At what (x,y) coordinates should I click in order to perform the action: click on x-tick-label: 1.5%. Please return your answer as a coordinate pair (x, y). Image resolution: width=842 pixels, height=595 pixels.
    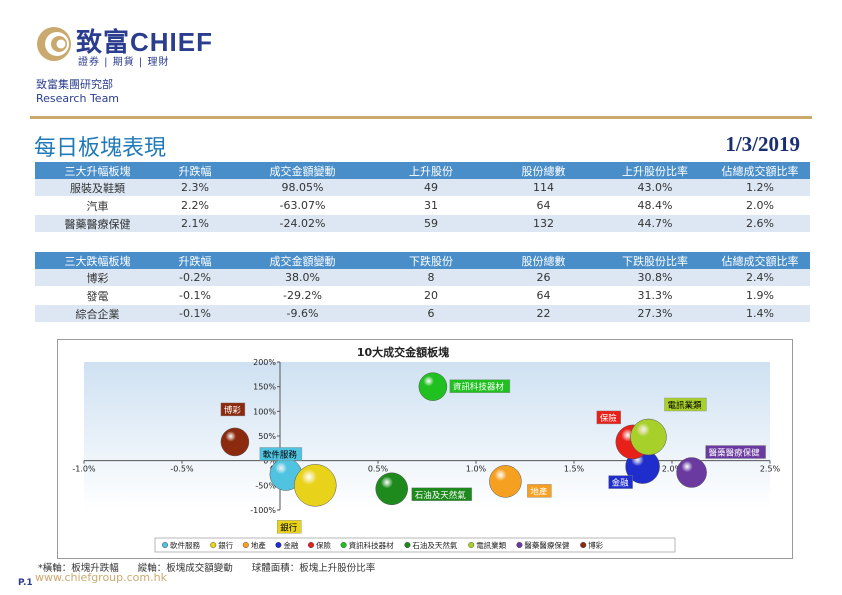
    Looking at the image, I should click on (574, 469).